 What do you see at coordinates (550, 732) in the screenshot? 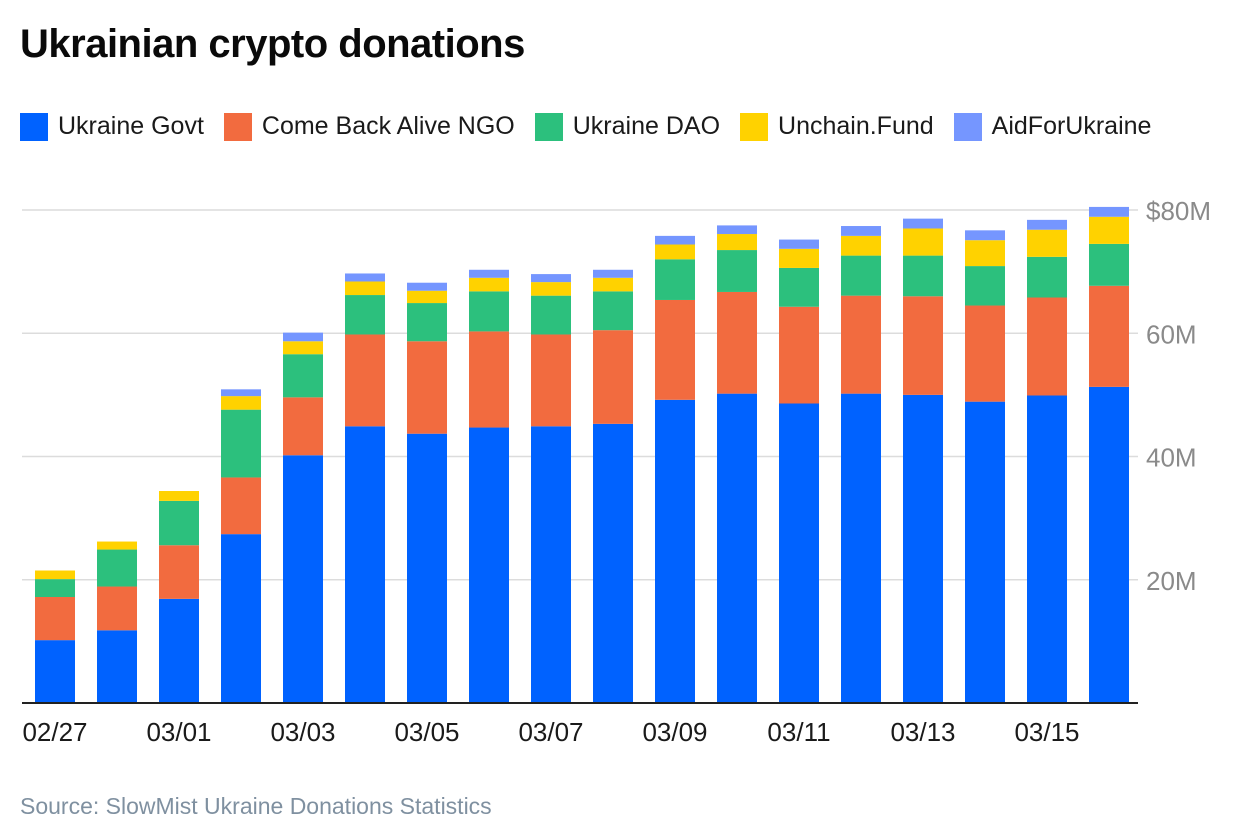
I see `x-tick-label: 03/07` at bounding box center [550, 732].